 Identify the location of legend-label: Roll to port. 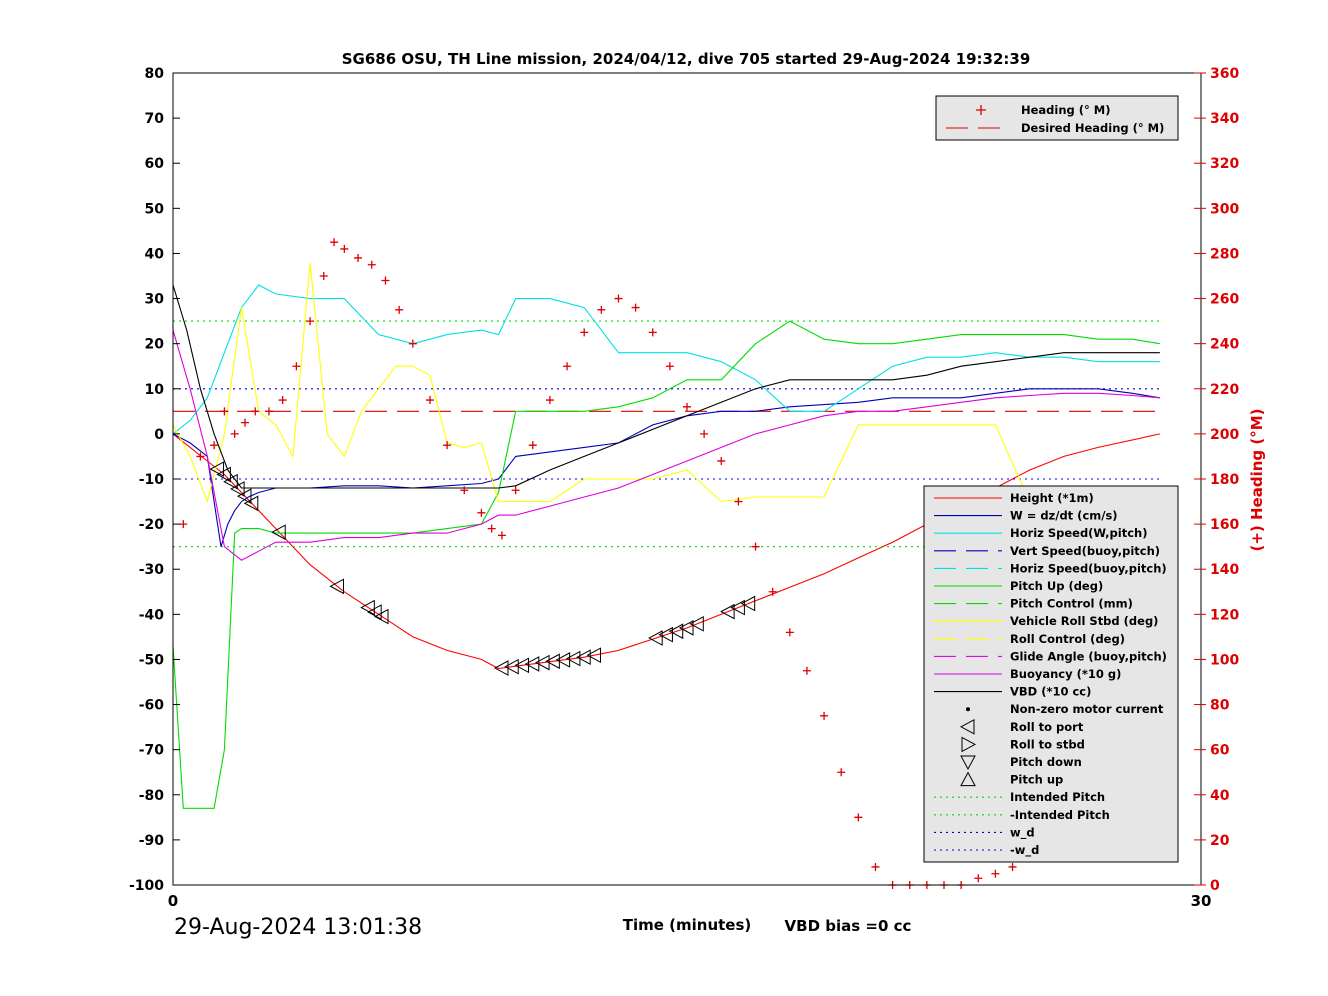
(1047, 727).